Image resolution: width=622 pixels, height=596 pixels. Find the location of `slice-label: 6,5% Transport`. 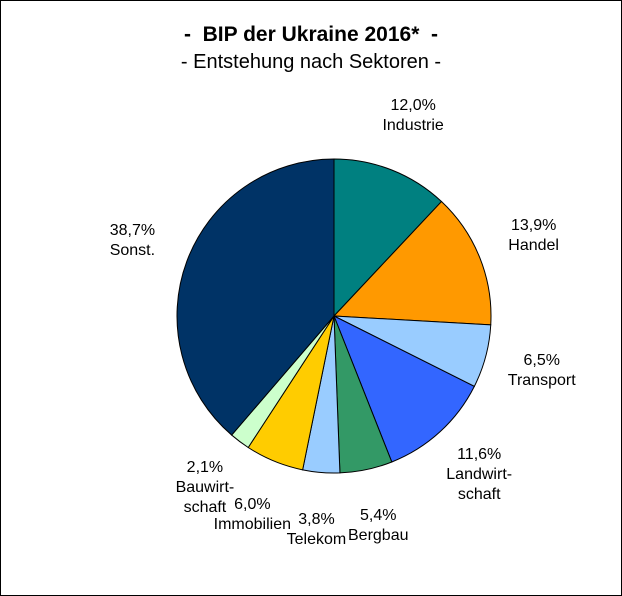

slice-label: 6,5% Transport is located at coordinates (542, 371).